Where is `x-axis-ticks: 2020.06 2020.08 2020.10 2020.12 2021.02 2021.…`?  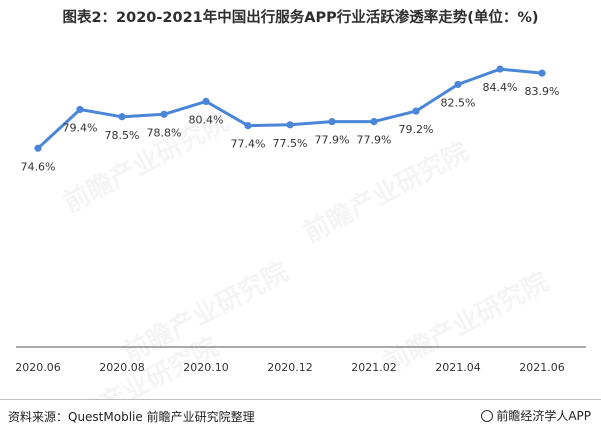 x-axis-ticks: 2020.06 2020.08 2020.10 2020.12 2021.02 2021.… is located at coordinates (290, 367).